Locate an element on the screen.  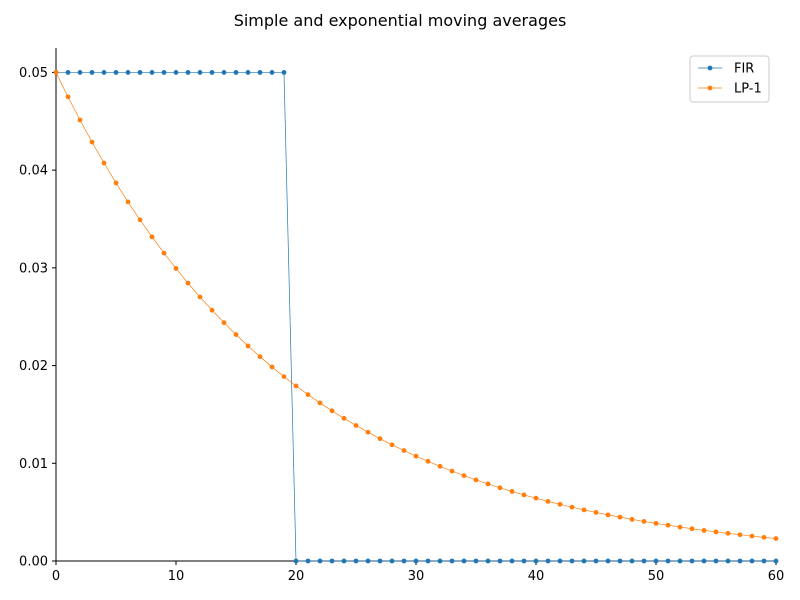
y-tick-label: 0.03 is located at coordinates (33, 268).